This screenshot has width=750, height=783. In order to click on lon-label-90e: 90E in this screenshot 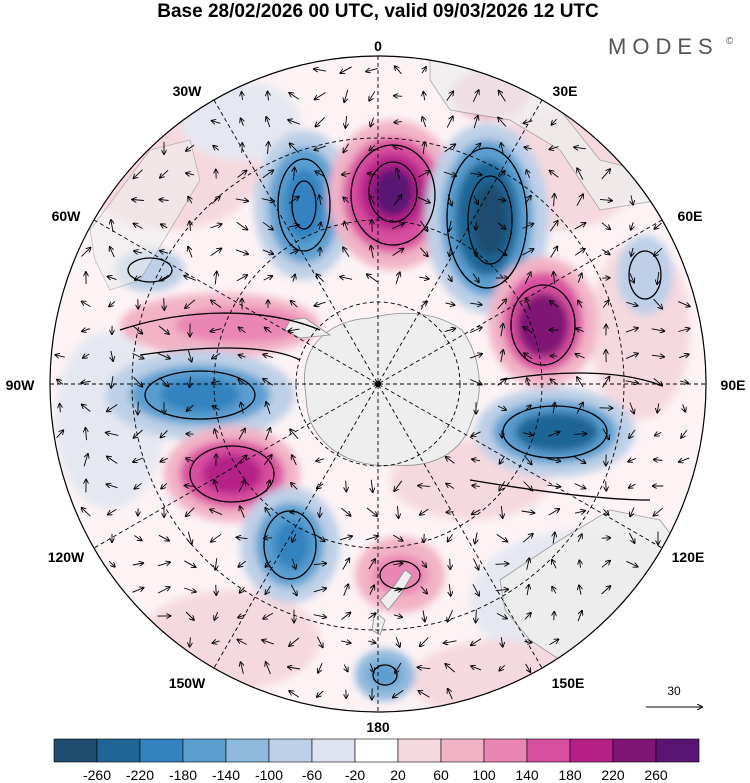, I will do `click(733, 385)`.